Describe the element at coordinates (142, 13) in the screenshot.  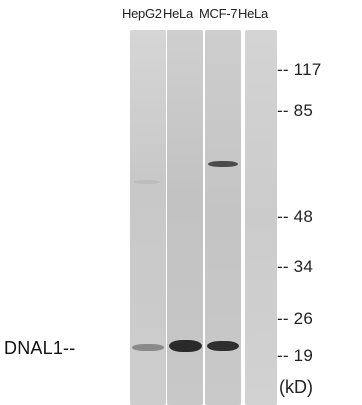
I see `lane-label-hepg2: HepG2` at that location.